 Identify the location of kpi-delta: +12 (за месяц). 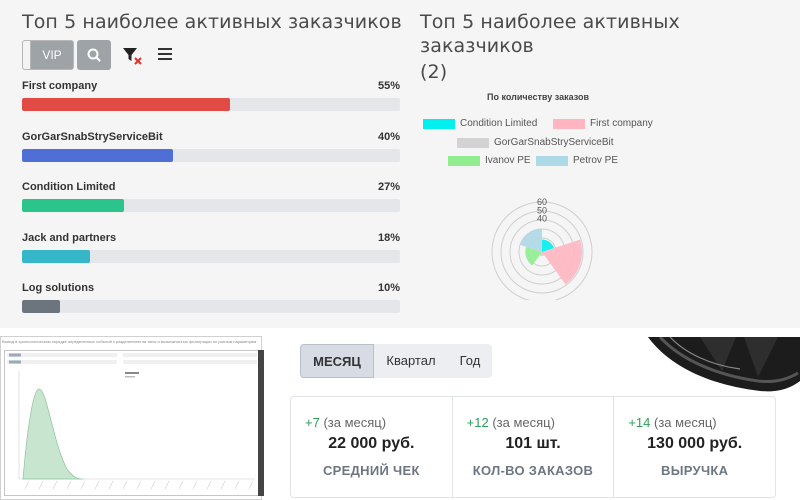
(511, 422).